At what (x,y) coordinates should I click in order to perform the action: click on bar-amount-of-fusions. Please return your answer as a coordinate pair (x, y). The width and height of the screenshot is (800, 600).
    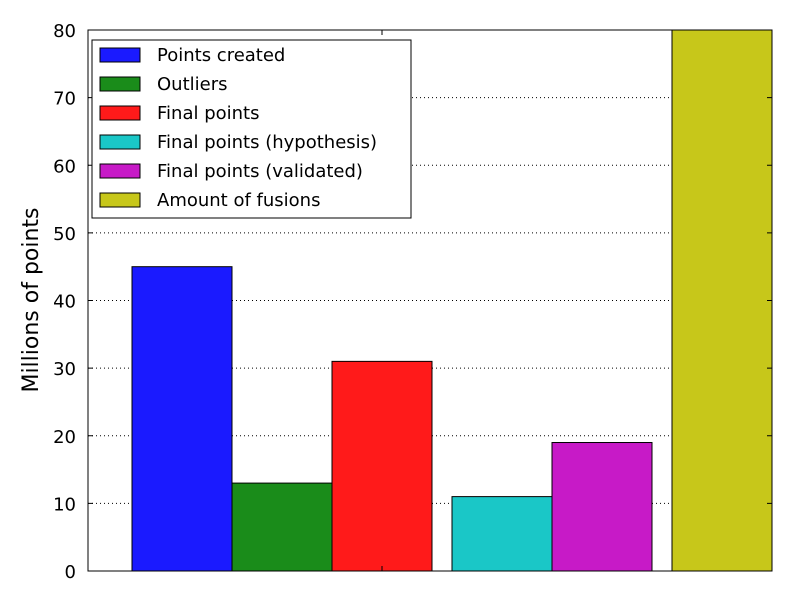
    Looking at the image, I should click on (722, 300).